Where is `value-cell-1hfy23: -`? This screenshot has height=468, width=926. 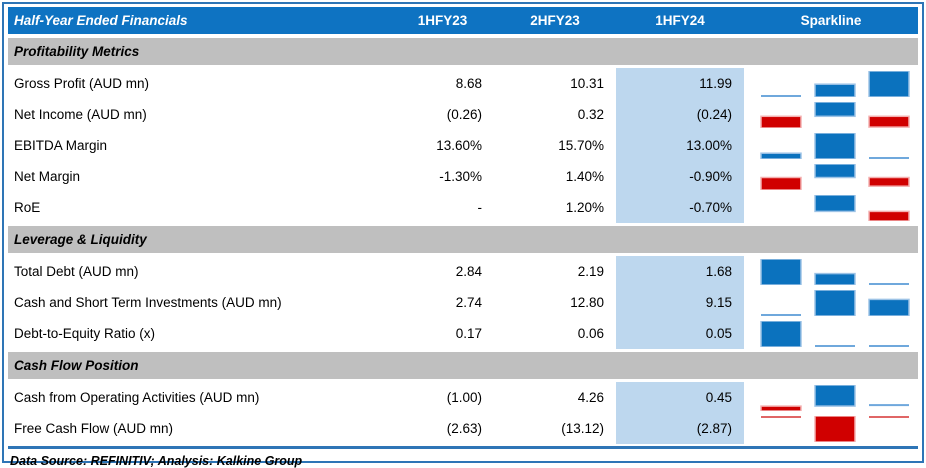 value-cell-1hfy23: - is located at coordinates (480, 207).